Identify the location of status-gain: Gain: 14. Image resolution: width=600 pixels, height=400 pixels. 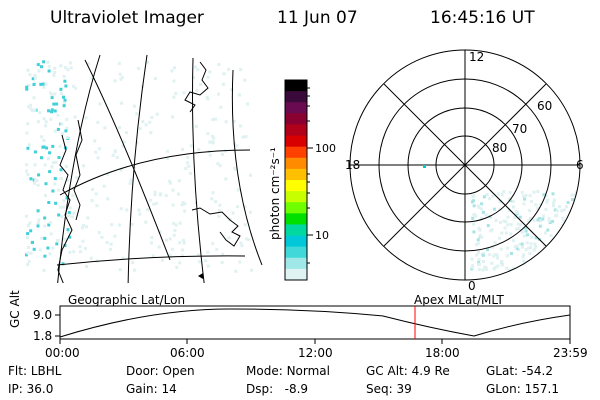
(151, 389).